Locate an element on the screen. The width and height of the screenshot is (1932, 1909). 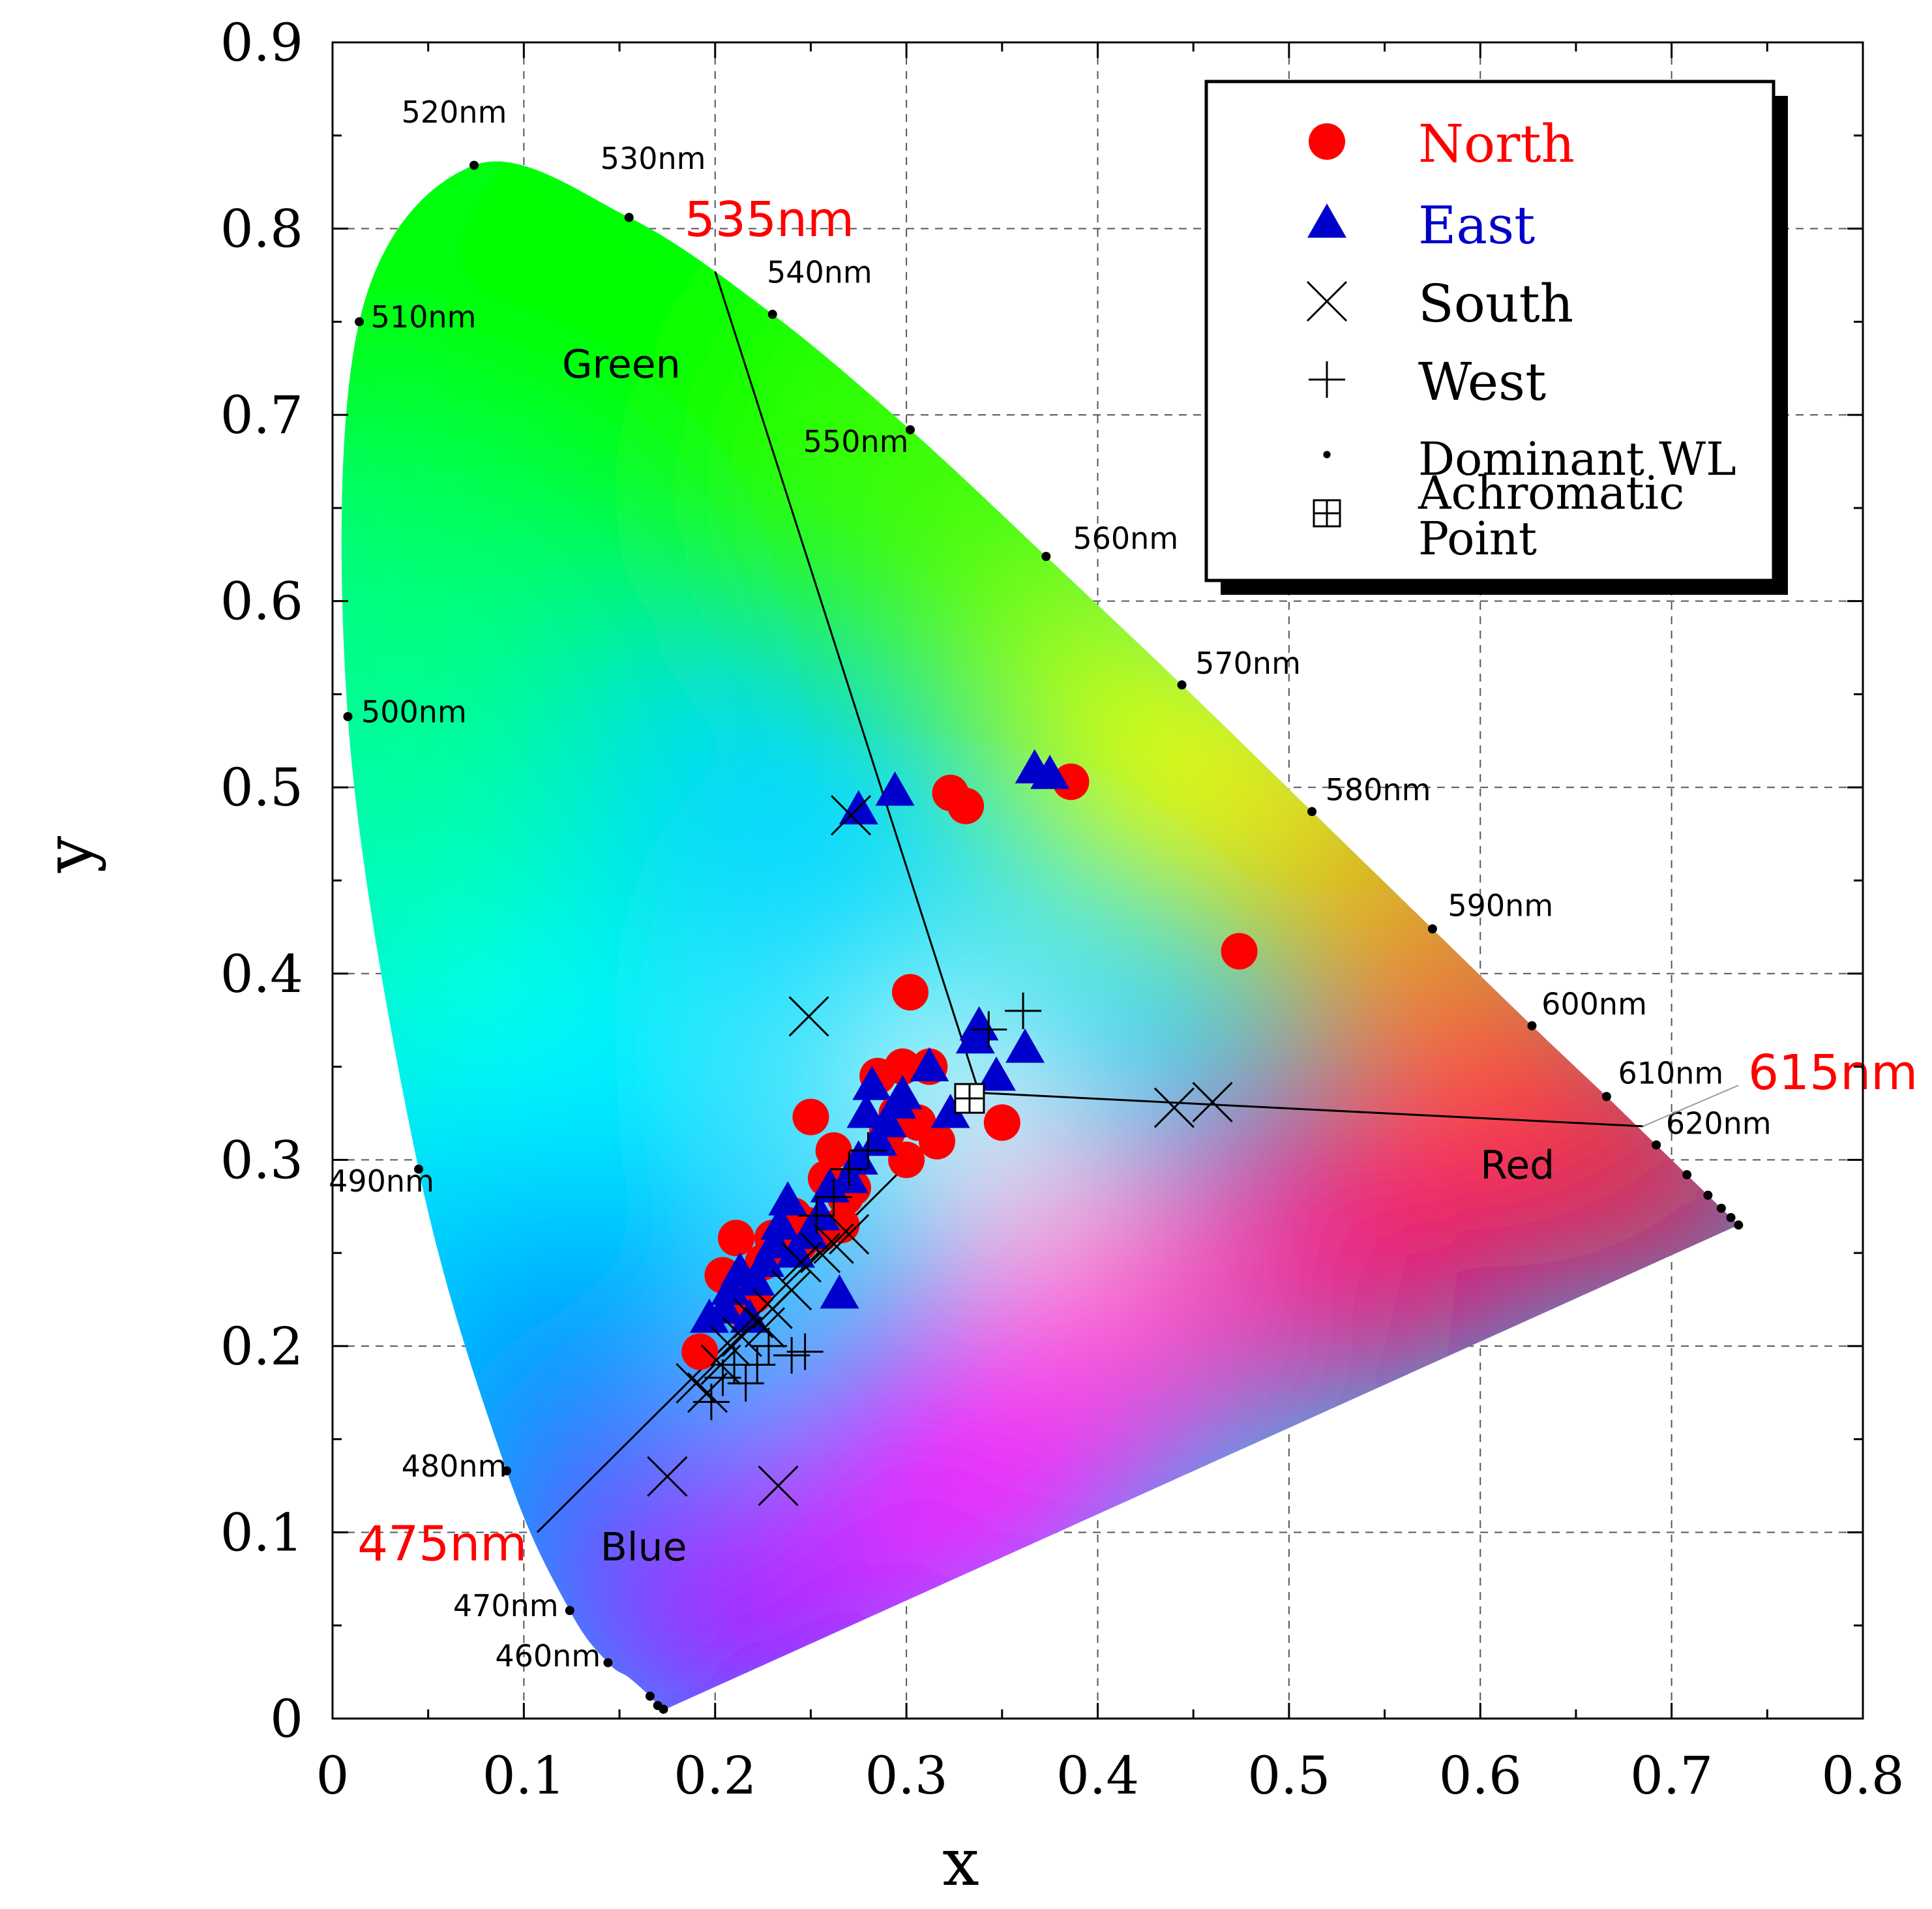
x-axis-title: x is located at coordinates (960, 1862).